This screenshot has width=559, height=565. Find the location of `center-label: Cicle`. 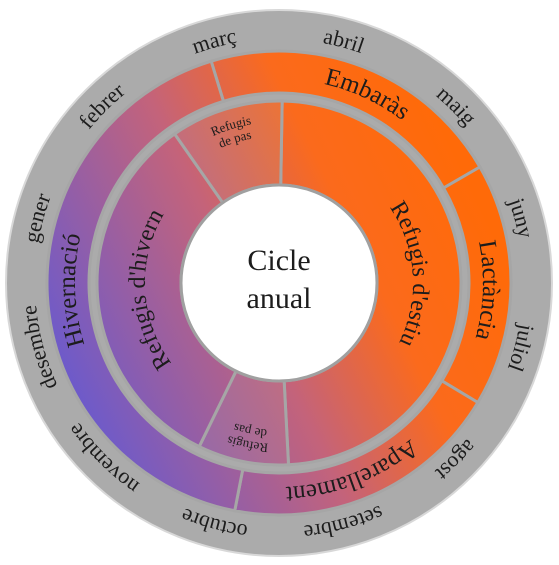

center-label: Cicle is located at coordinates (278, 260).